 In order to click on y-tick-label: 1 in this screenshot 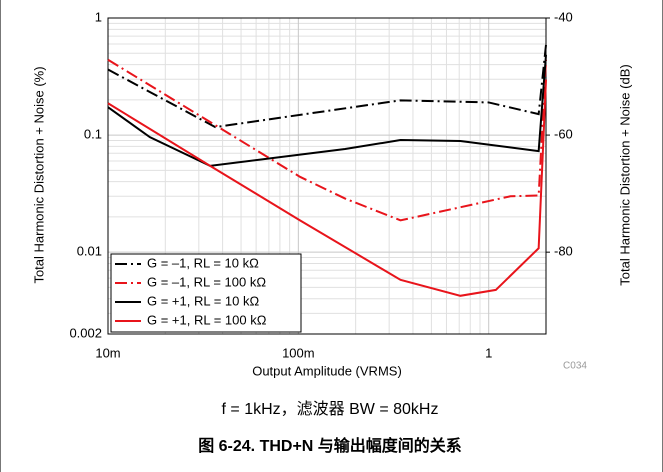, I will do `click(98, 16)`.